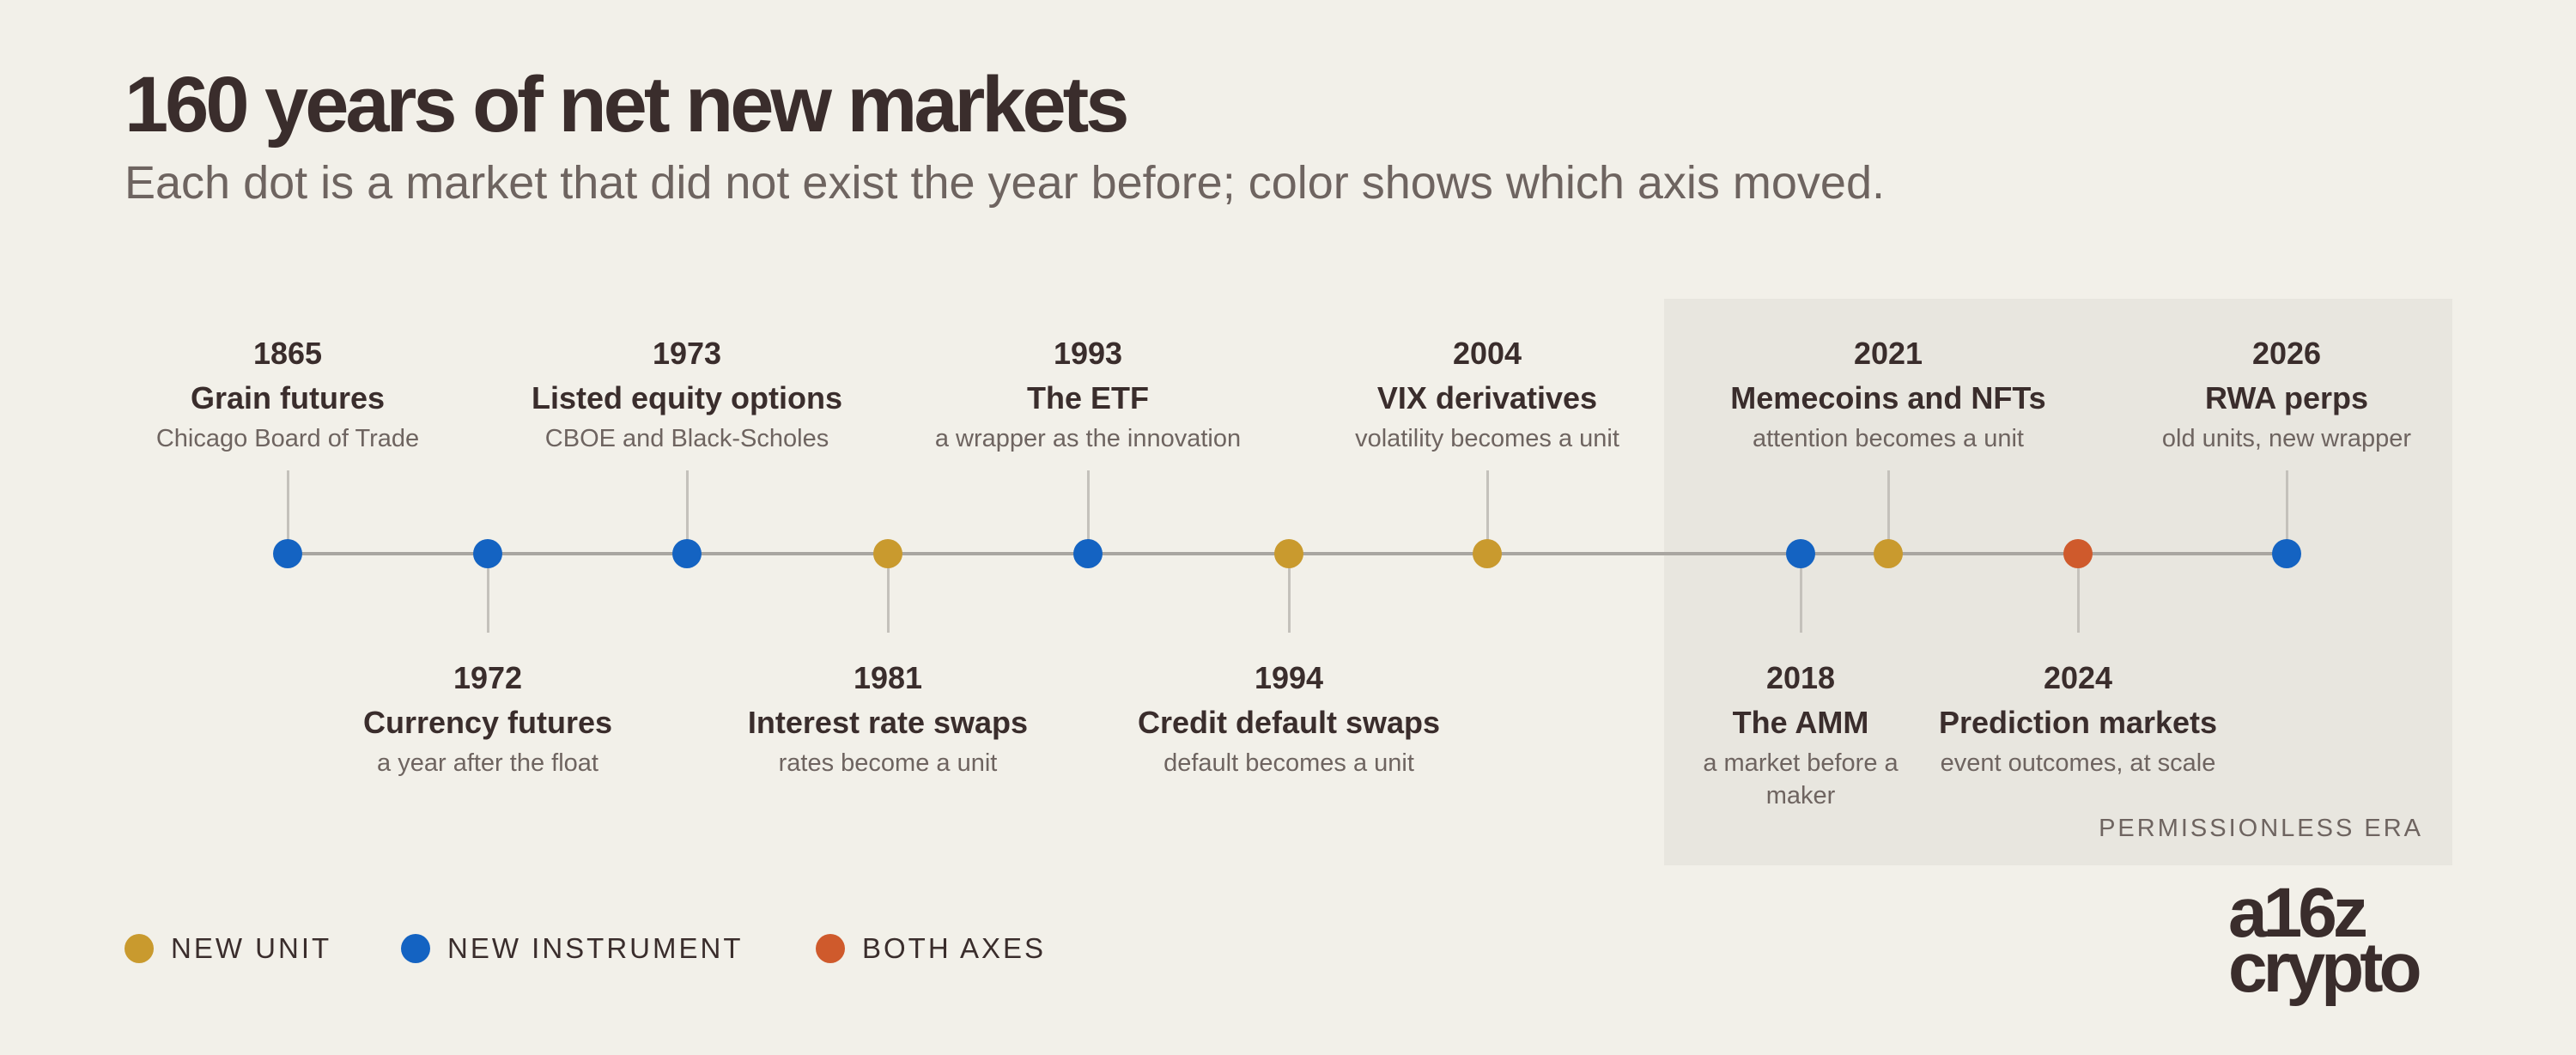  I want to click on logo-line-2: crypto, so click(2325, 968).